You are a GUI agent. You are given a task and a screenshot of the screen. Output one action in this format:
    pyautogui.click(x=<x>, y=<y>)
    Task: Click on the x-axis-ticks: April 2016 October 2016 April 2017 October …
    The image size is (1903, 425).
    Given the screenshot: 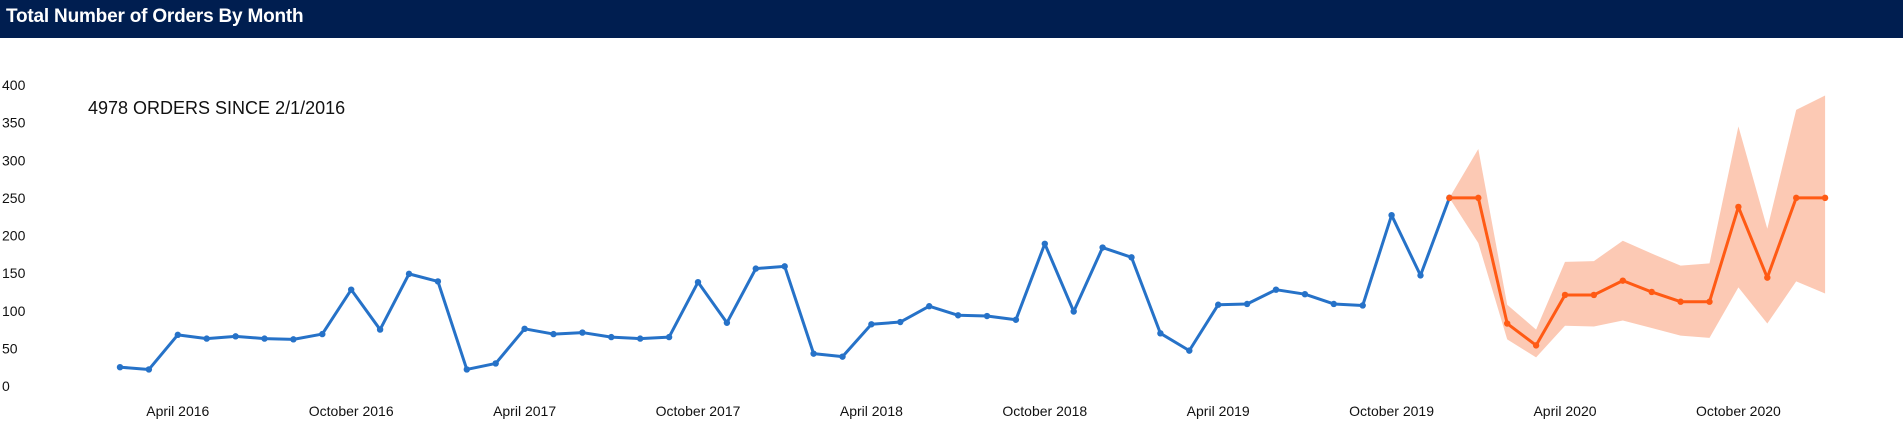 What is the action you would take?
    pyautogui.click(x=963, y=411)
    